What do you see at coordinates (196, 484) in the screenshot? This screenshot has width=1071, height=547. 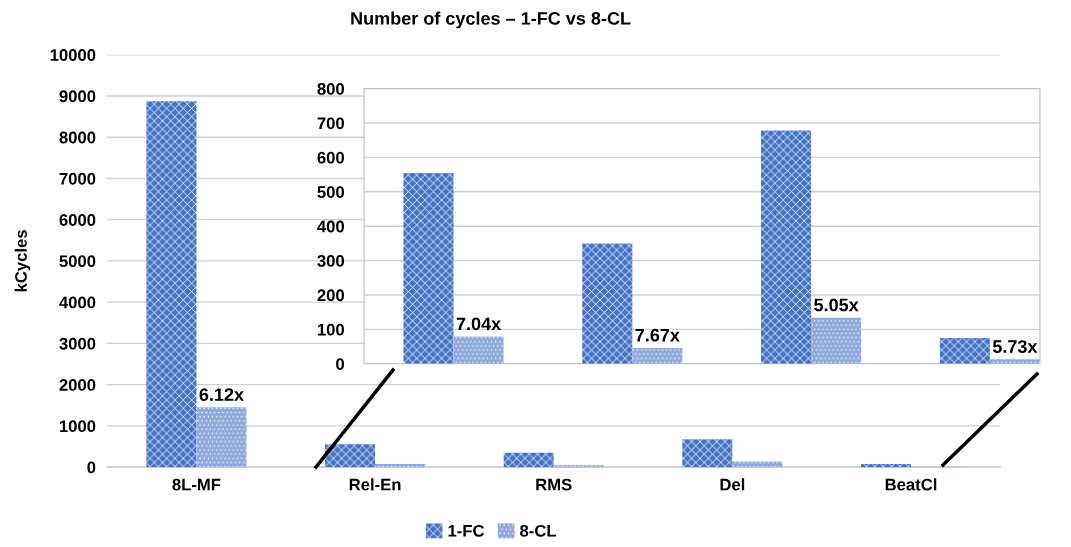 I see `x-tick-label: 8L-MF` at bounding box center [196, 484].